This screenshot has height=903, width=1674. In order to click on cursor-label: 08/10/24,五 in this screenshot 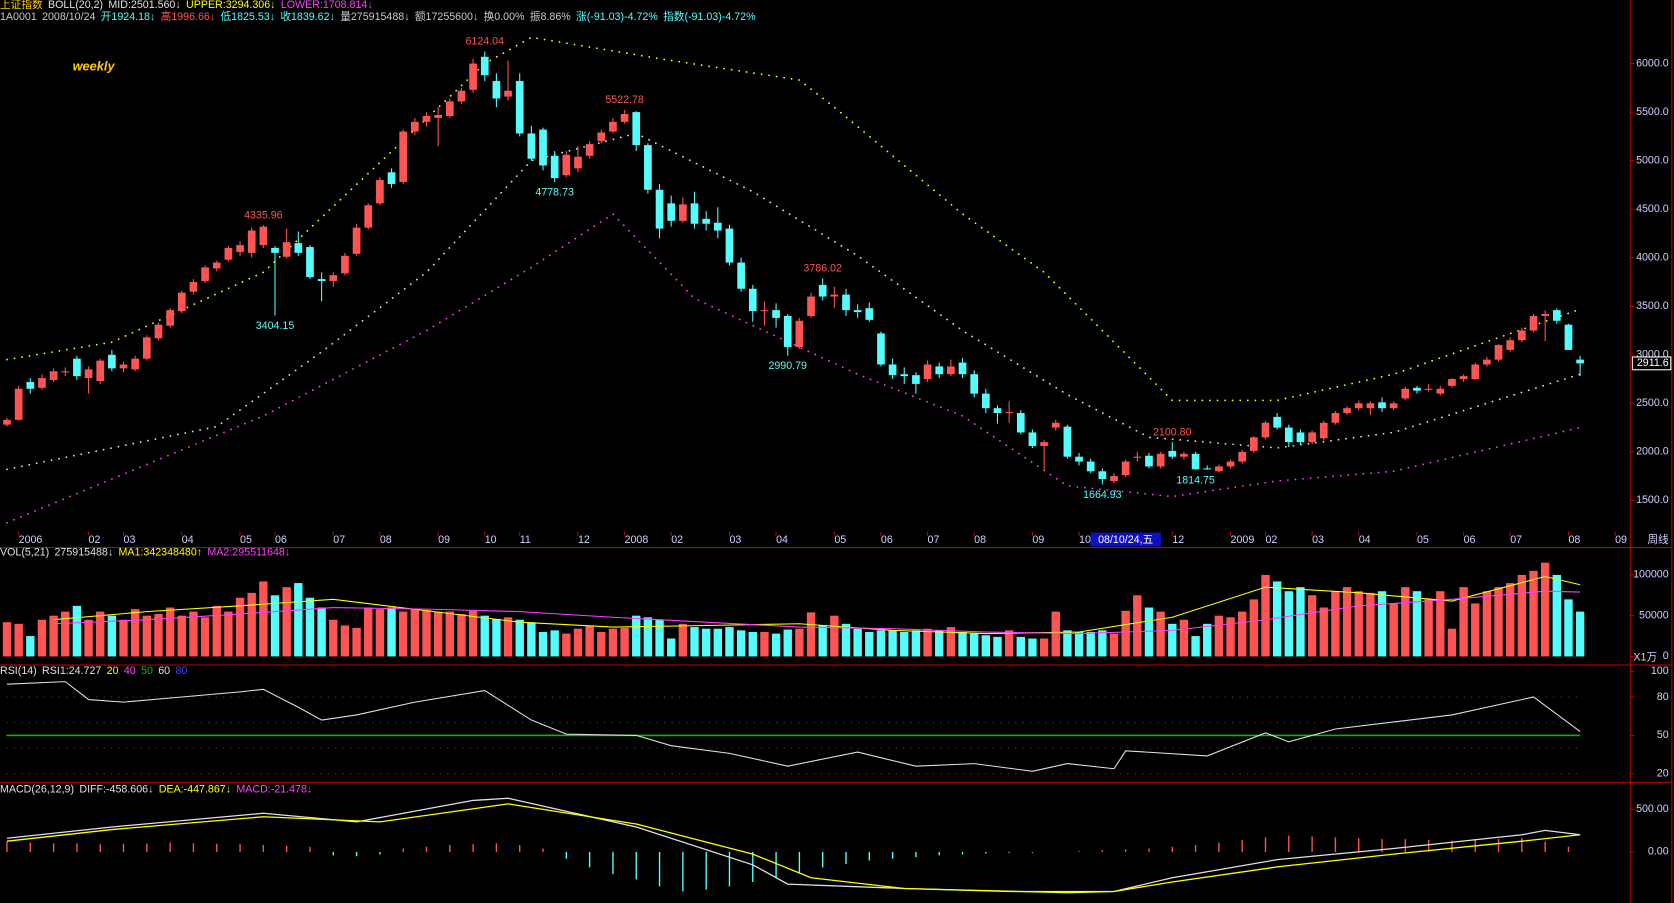, I will do `click(1125, 540)`.